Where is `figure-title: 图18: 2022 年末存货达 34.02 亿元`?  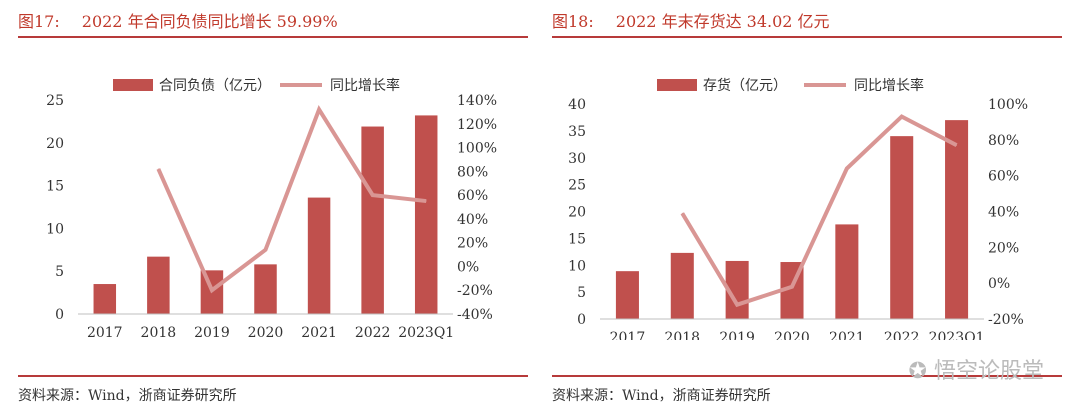
figure-title: 图18: 2022 年末存货达 34.02 亿元 is located at coordinates (691, 20).